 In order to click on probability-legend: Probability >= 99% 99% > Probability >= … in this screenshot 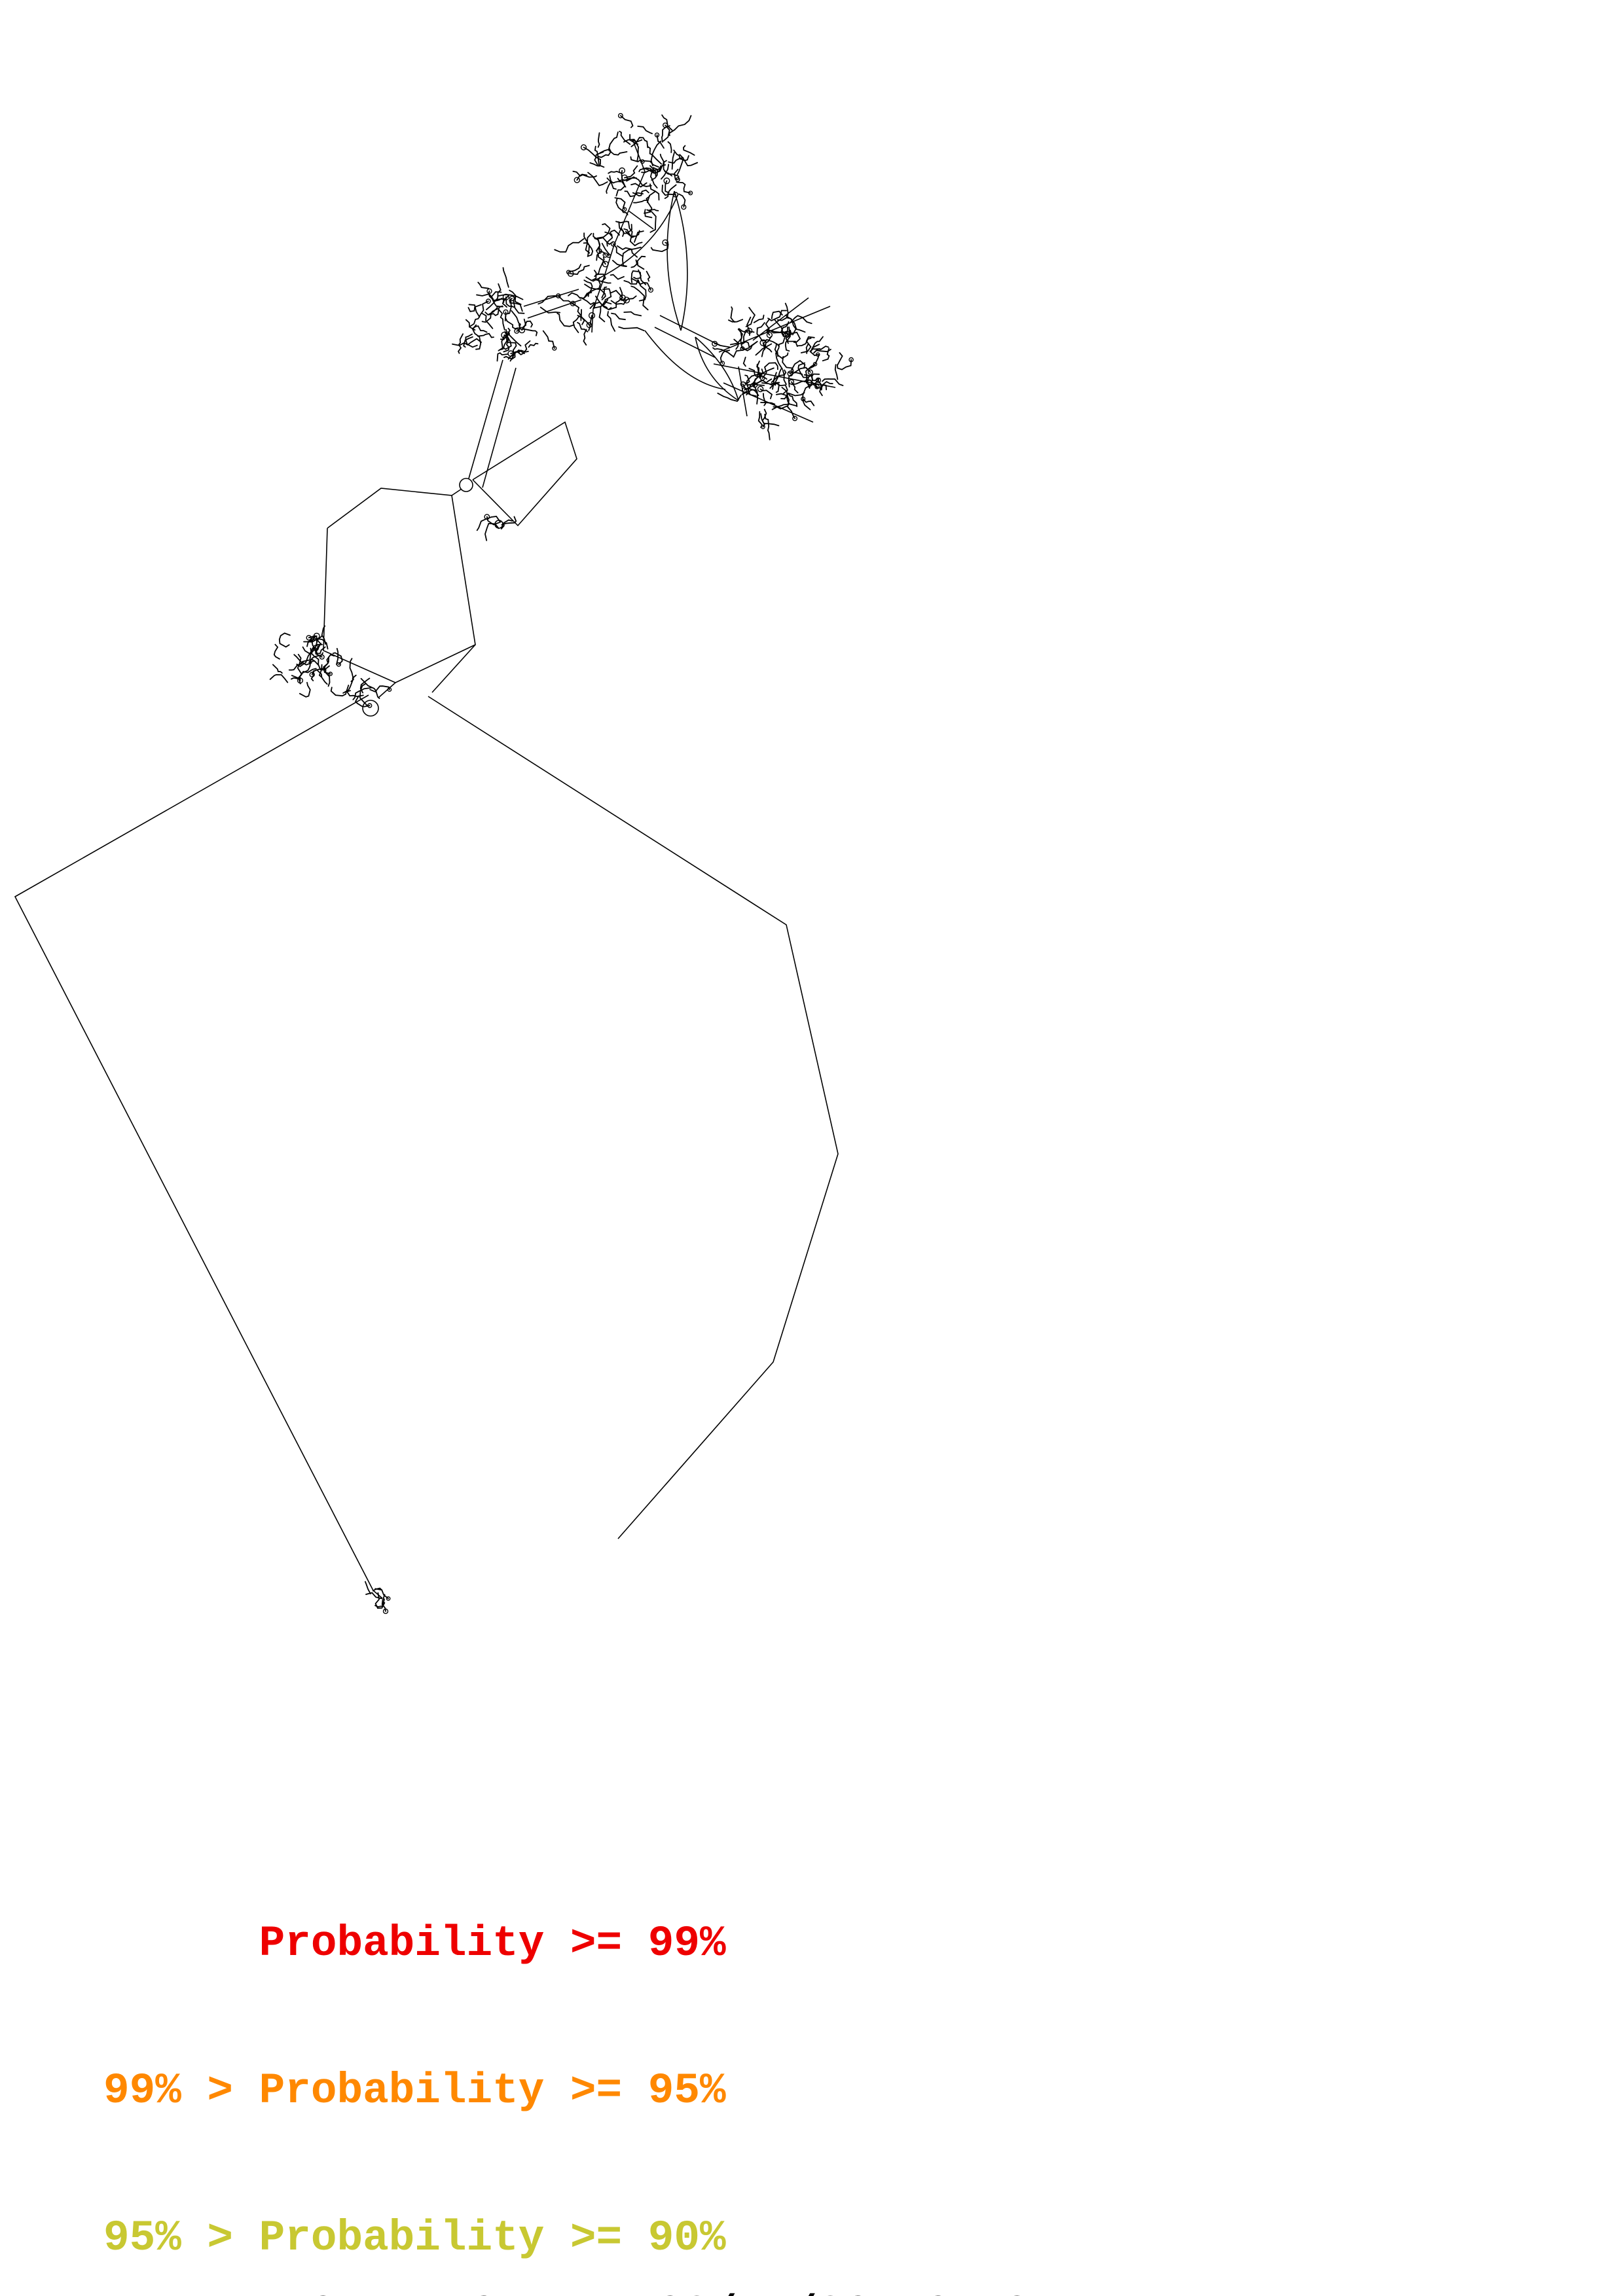, I will do `click(414, 2058)`.